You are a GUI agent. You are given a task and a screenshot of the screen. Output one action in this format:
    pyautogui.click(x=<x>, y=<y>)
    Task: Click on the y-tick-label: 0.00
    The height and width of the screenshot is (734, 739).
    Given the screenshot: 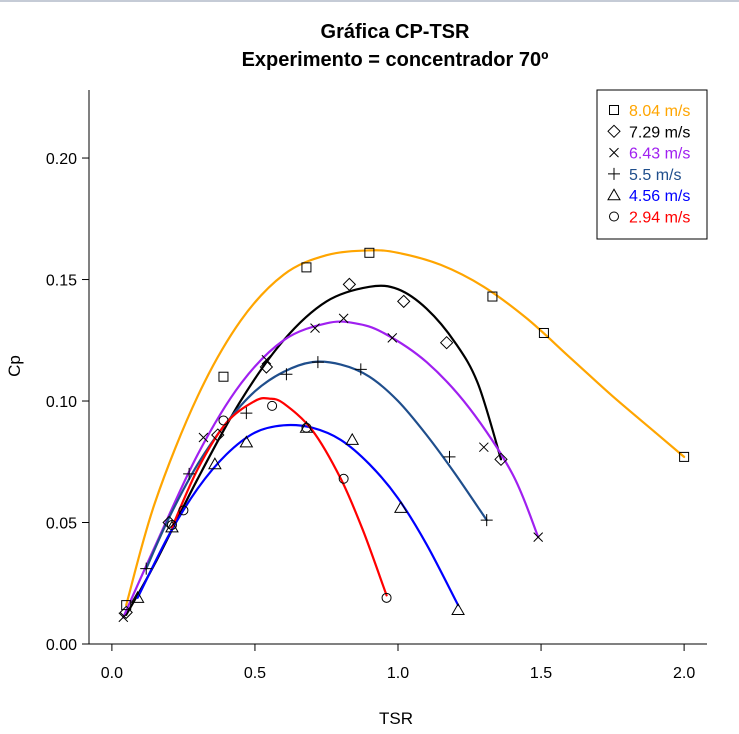 What is the action you would take?
    pyautogui.click(x=61, y=645)
    